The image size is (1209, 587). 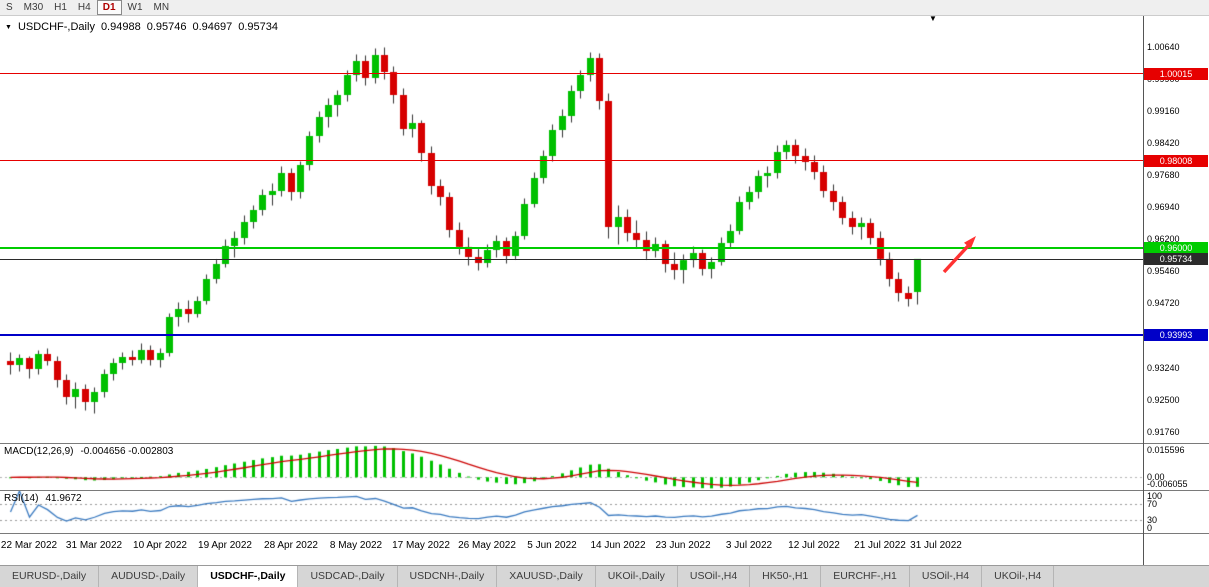 I want to click on price-axis-label: 0.98420, so click(x=1163, y=143).